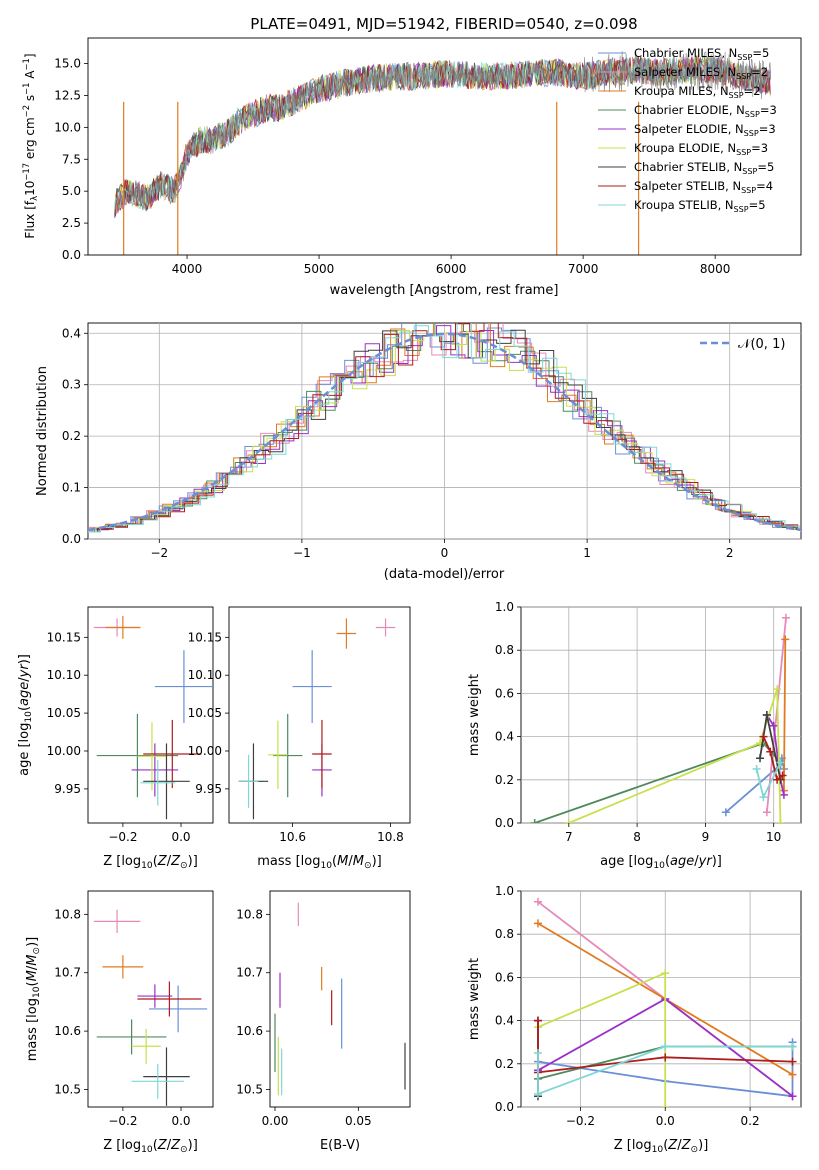  I want to click on legend-label: Kroupa MILES, NSSP=2, so click(697, 92).